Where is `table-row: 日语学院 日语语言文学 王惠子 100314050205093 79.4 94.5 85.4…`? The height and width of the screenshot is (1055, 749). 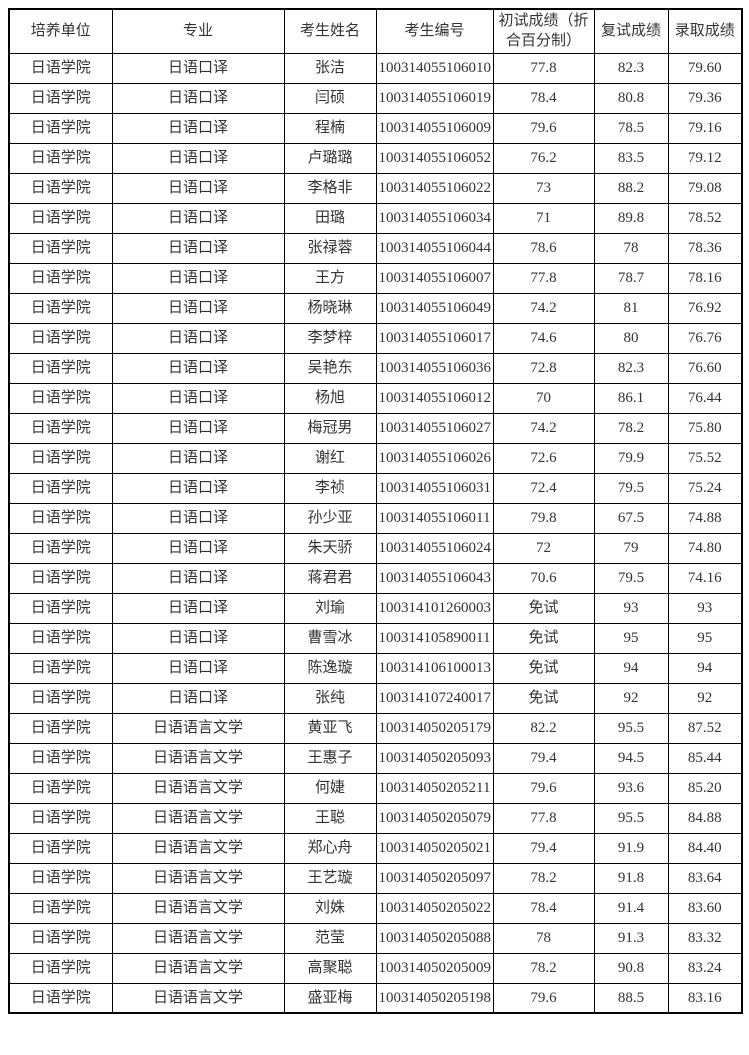
table-row: 日语学院 日语语言文学 王惠子 100314050205093 79.4 94.5 85.4… is located at coordinates (375, 758).